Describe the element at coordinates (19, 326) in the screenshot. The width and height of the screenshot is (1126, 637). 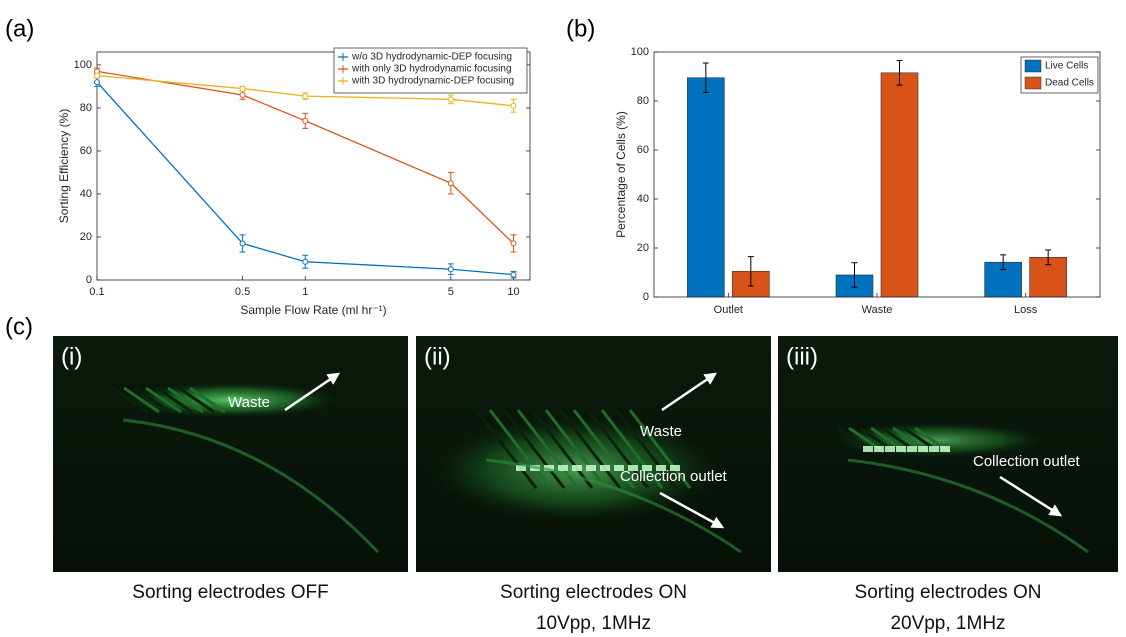
I see `panel-label: (c)` at that location.